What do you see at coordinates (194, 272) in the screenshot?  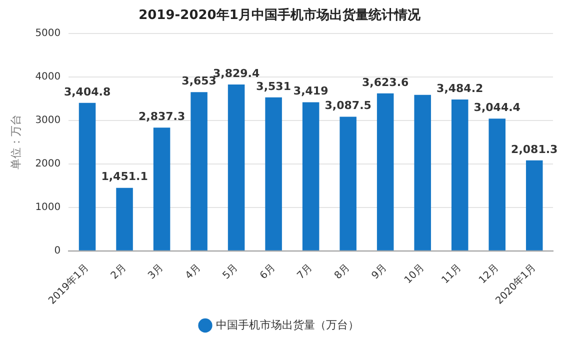 I see `x-tick-label: 4月` at bounding box center [194, 272].